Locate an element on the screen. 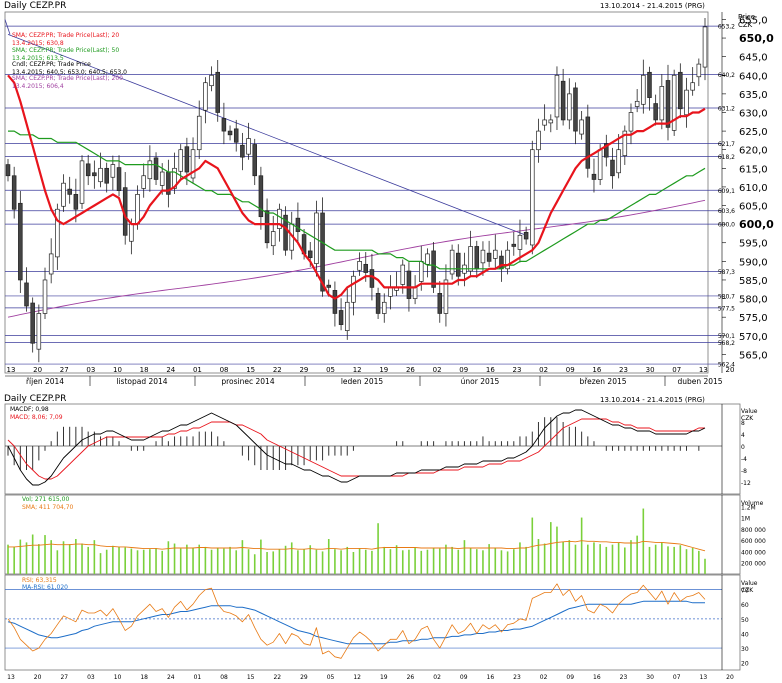 The image size is (782, 683). volume-tick-label-3: 800 000 is located at coordinates (753, 530).